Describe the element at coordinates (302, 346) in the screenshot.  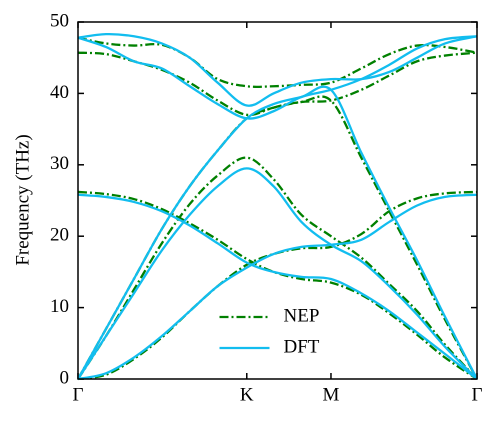
I see `legend-label: DFT` at that location.